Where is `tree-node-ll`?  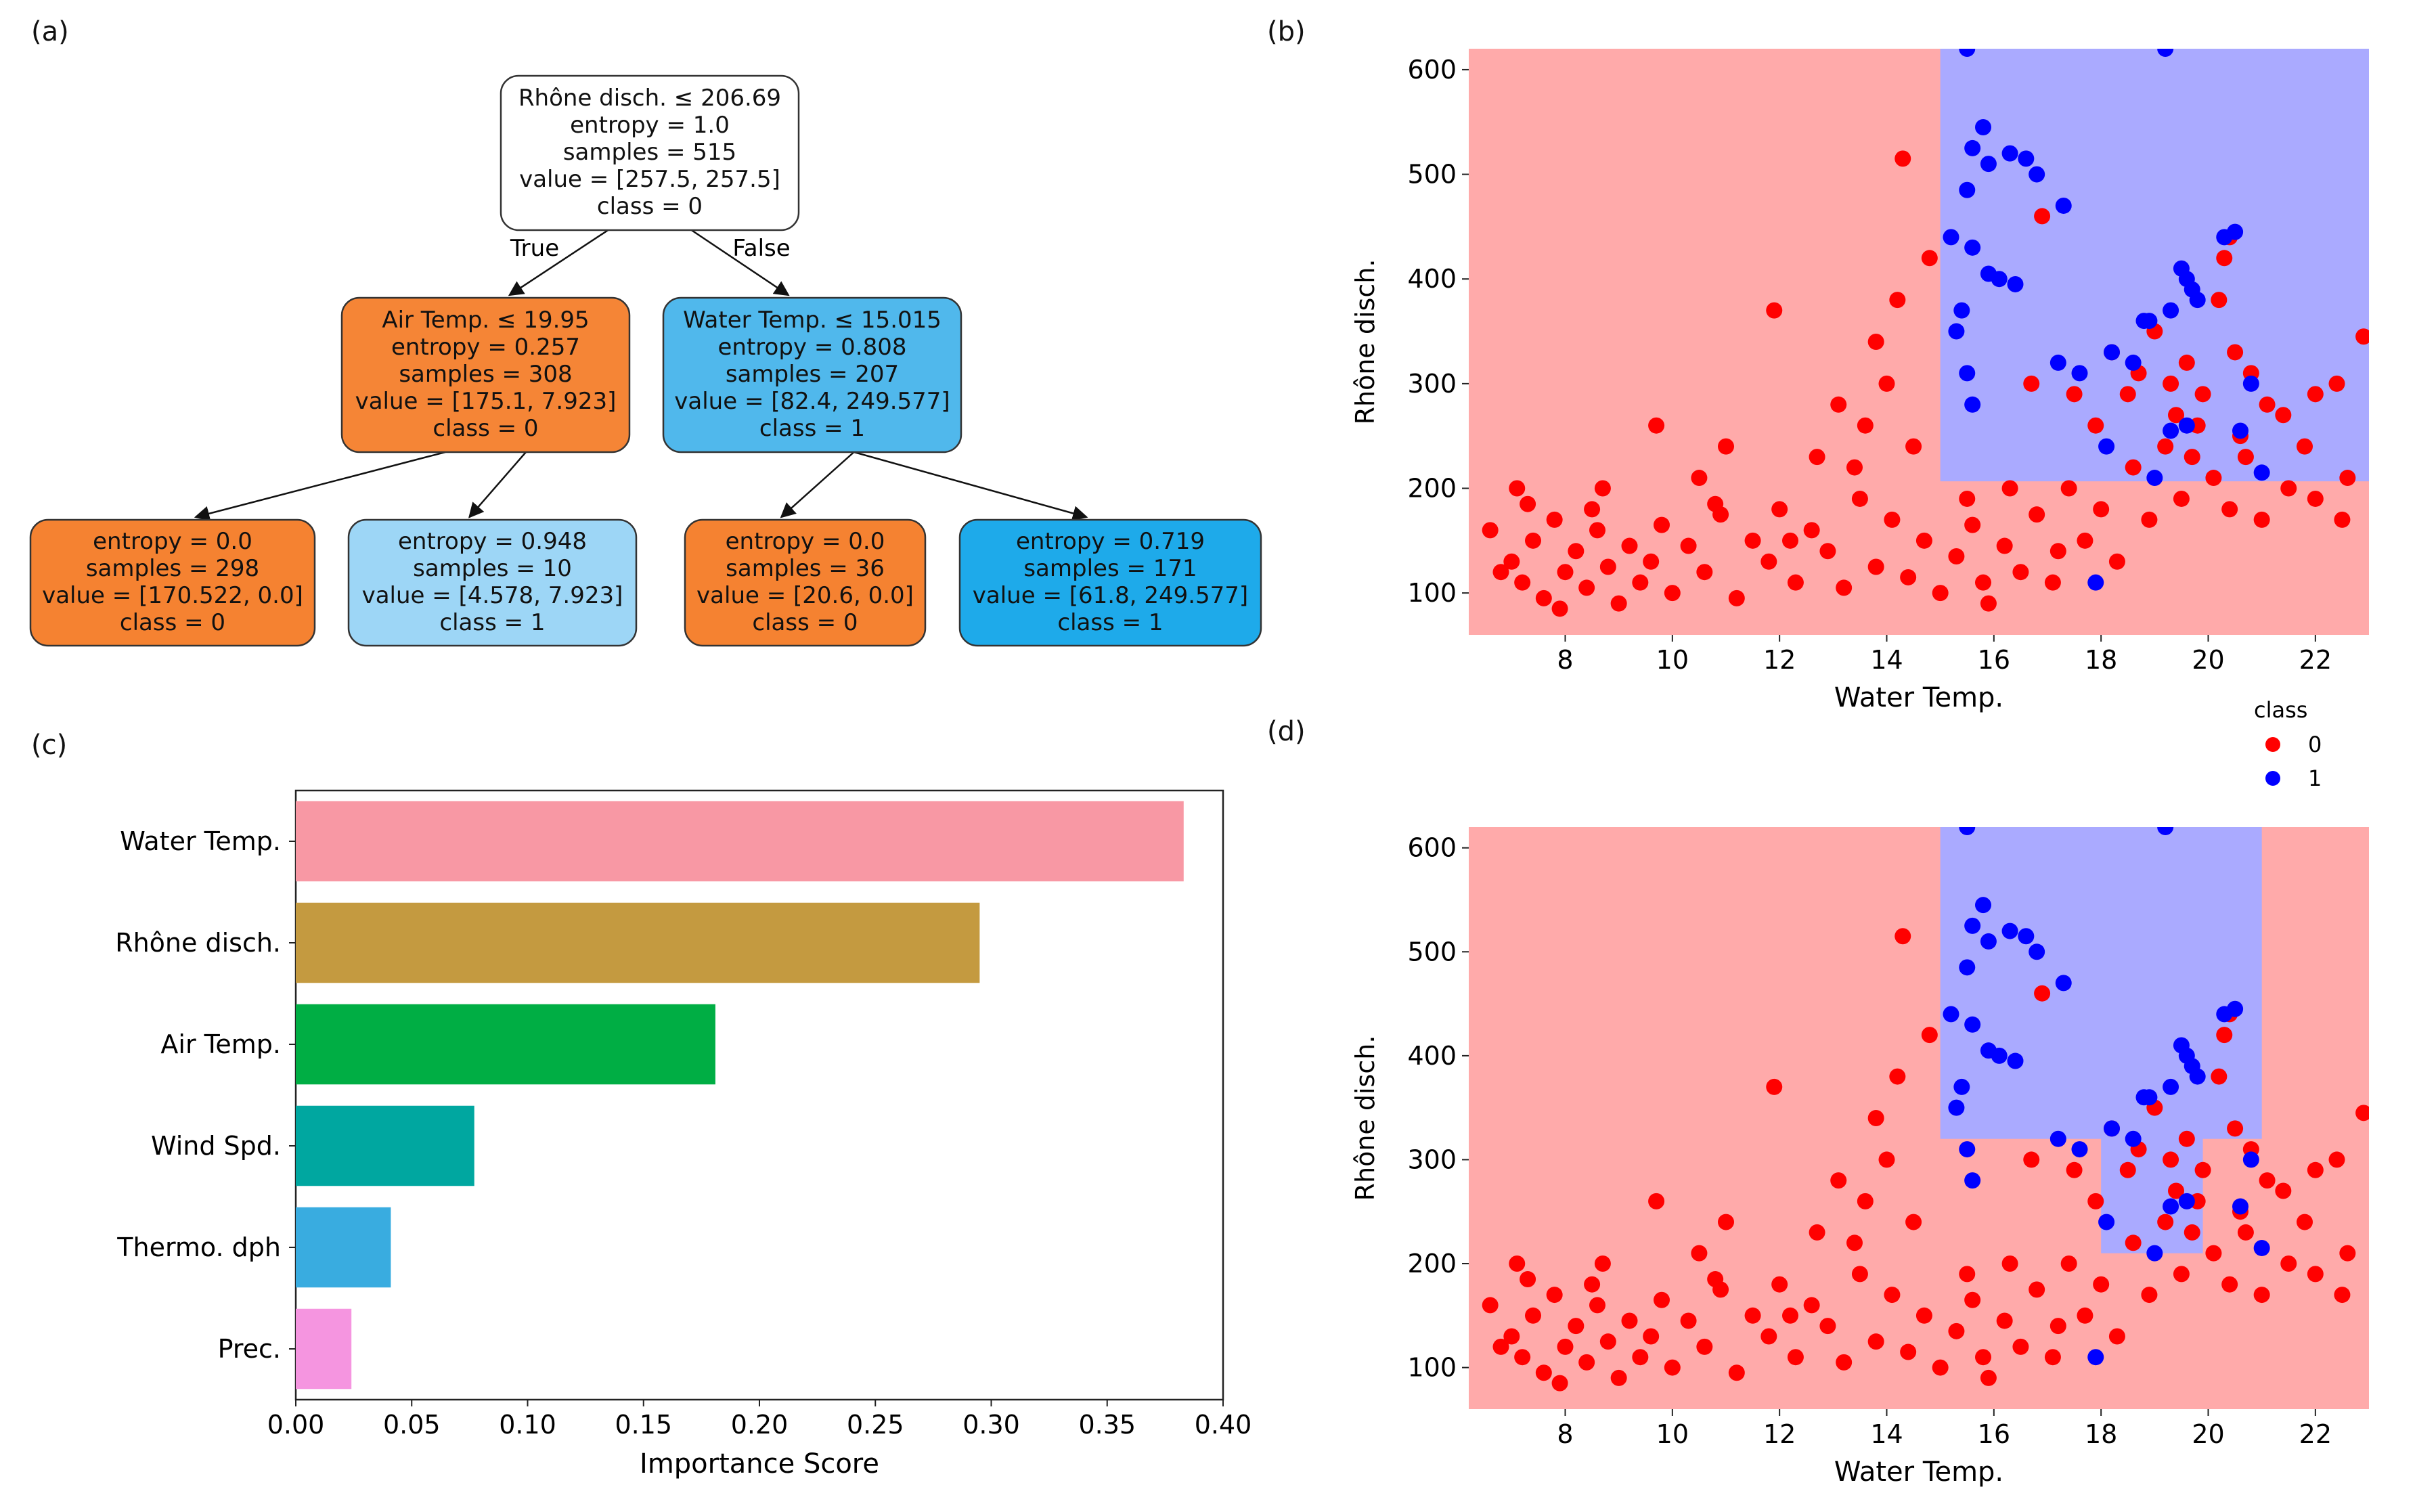
tree-node-ll is located at coordinates (173, 582).